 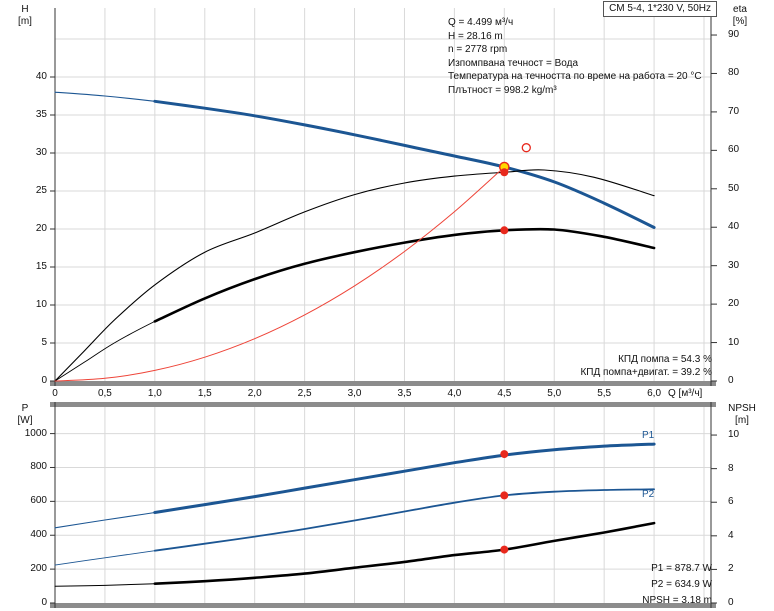 What do you see at coordinates (25, 408) in the screenshot?
I see `p-axis-label: P` at bounding box center [25, 408].